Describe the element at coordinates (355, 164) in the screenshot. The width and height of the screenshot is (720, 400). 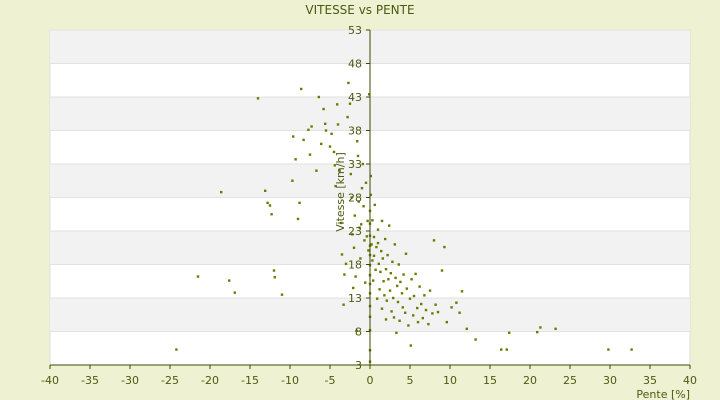
I see `y-tick-label: 33` at that location.